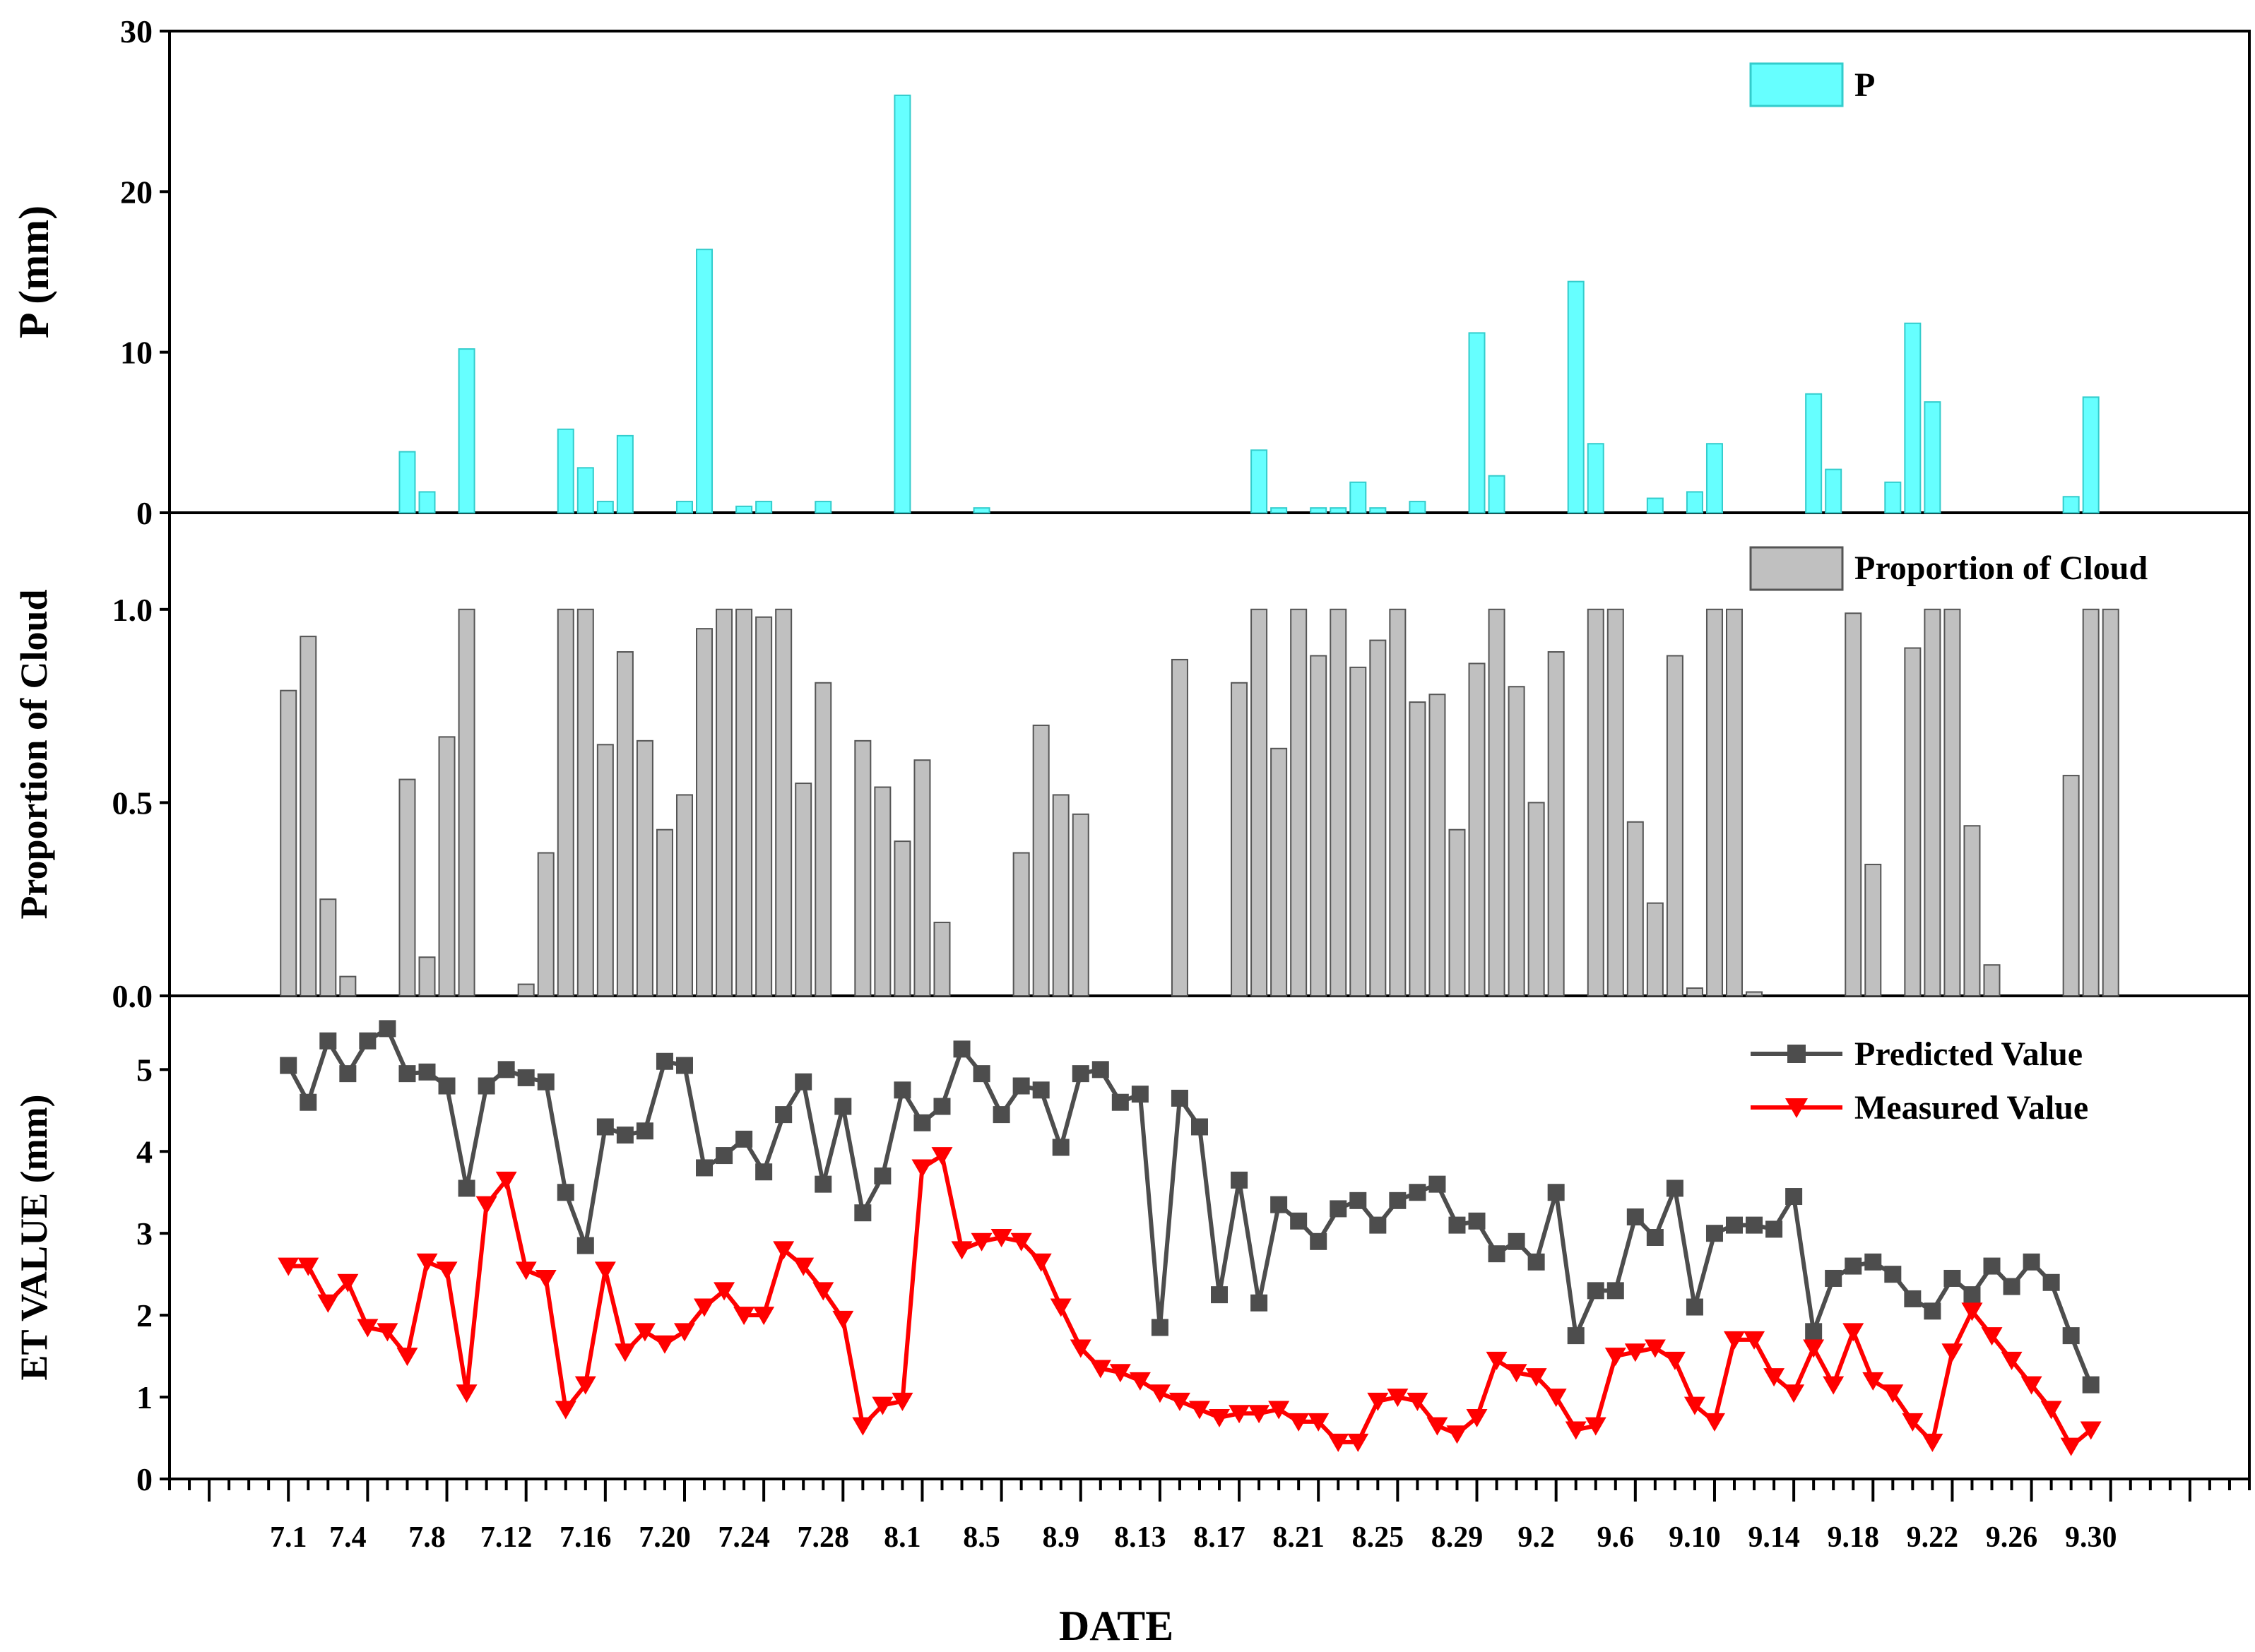 The image size is (2255, 1652). I want to click on y-tick-label: 20, so click(136, 192).